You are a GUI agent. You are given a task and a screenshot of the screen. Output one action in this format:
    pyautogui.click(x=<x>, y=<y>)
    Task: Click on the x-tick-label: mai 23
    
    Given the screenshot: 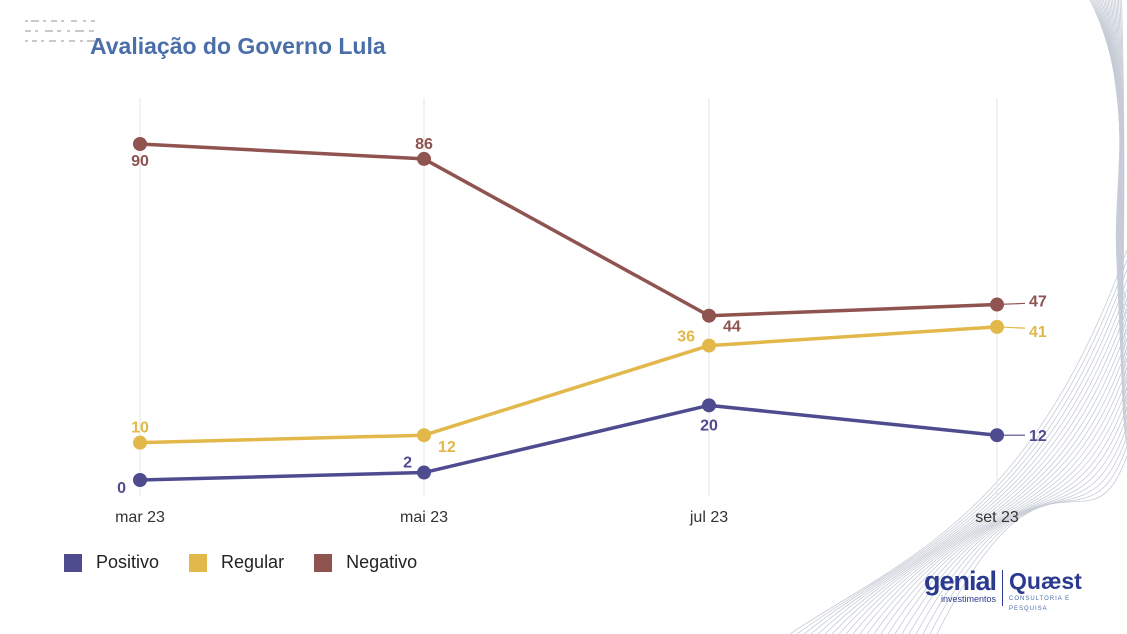 What is the action you would take?
    pyautogui.click(x=424, y=517)
    